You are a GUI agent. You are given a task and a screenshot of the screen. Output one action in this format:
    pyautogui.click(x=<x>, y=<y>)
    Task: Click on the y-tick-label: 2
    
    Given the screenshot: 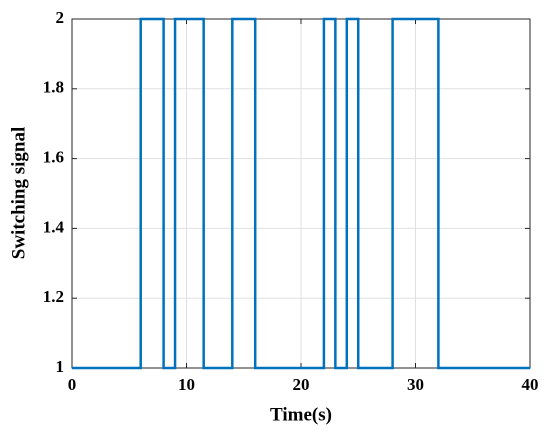 What is the action you would take?
    pyautogui.click(x=60, y=17)
    